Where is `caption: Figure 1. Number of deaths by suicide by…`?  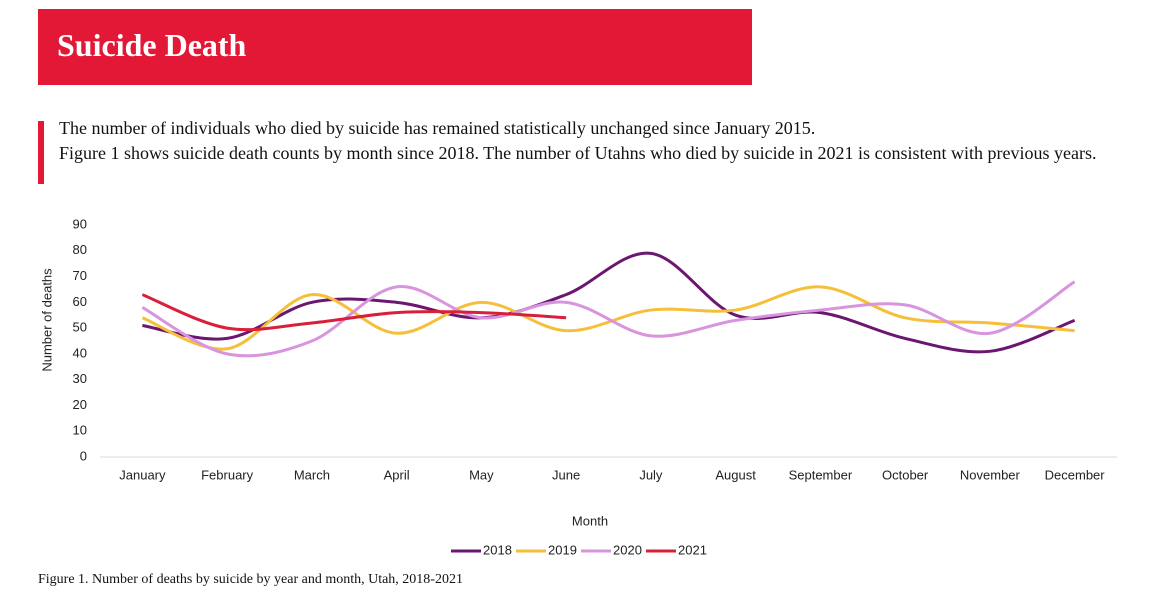 caption: Figure 1. Number of deaths by suicide by… is located at coordinates (250, 579).